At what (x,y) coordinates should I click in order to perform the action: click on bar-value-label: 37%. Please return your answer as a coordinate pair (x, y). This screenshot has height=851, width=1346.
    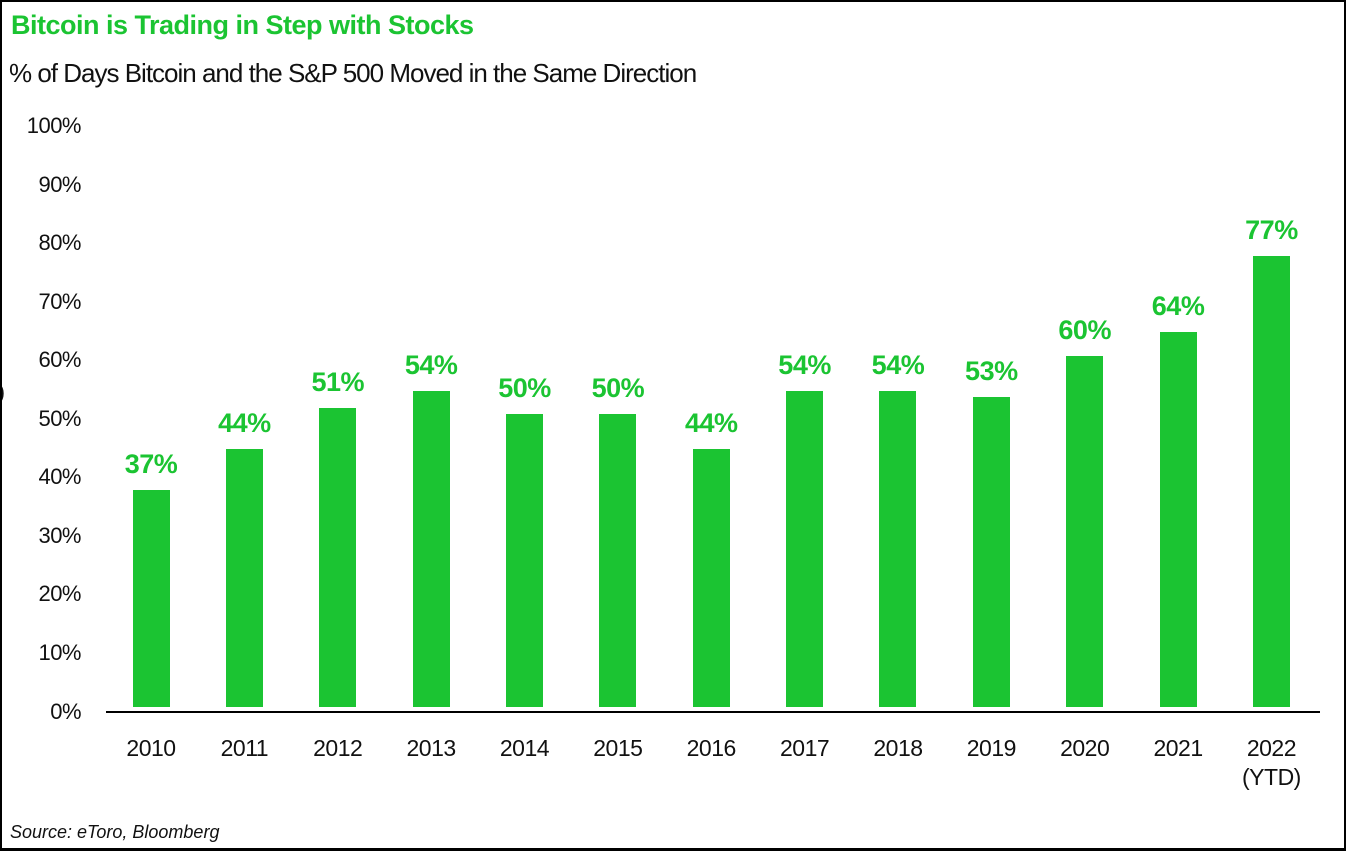
    Looking at the image, I should click on (151, 464).